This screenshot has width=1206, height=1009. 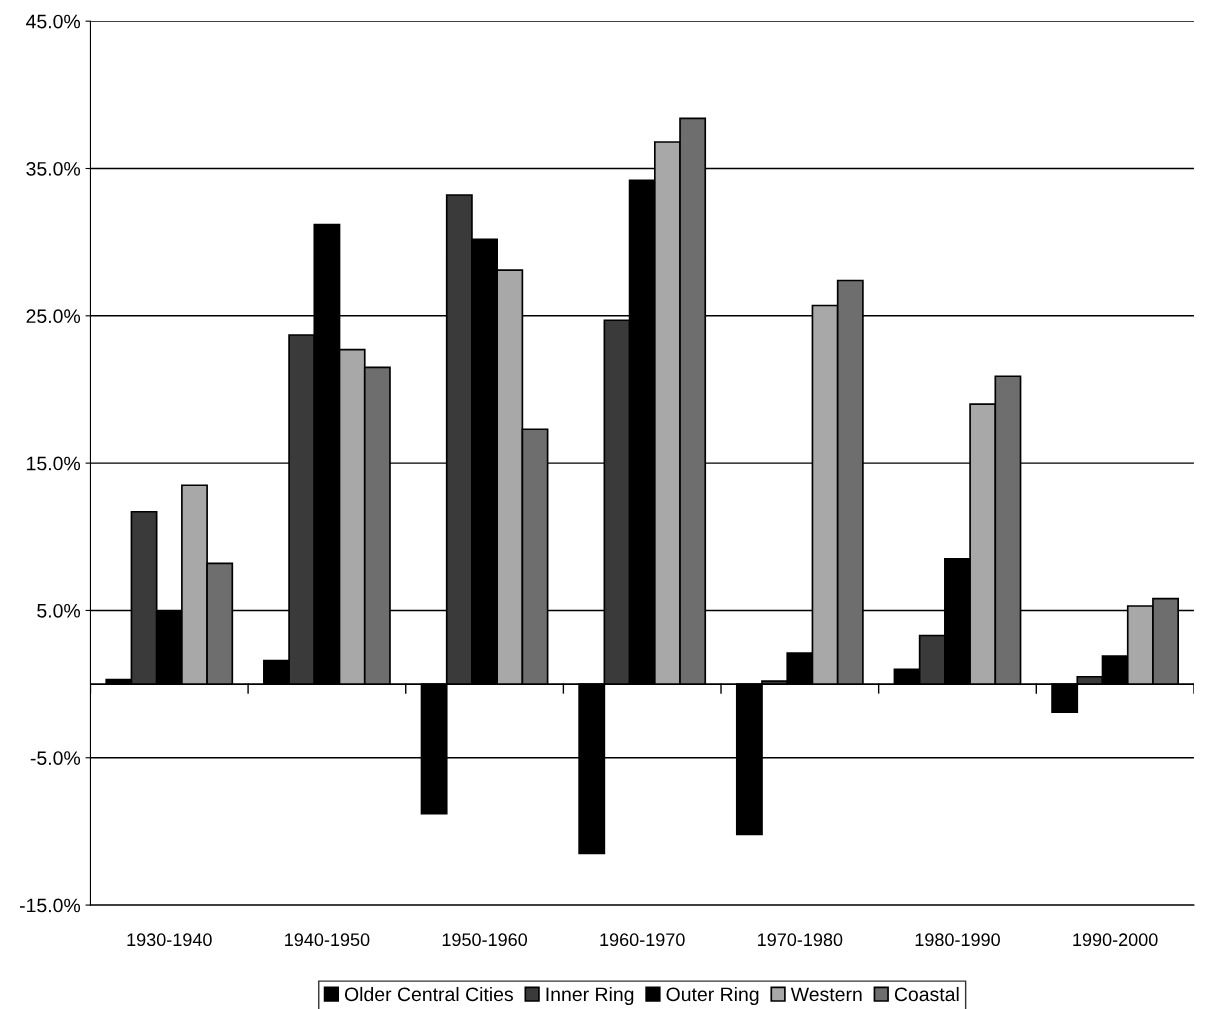 What do you see at coordinates (327, 940) in the screenshot?
I see `x-tick-label: 1940-1950` at bounding box center [327, 940].